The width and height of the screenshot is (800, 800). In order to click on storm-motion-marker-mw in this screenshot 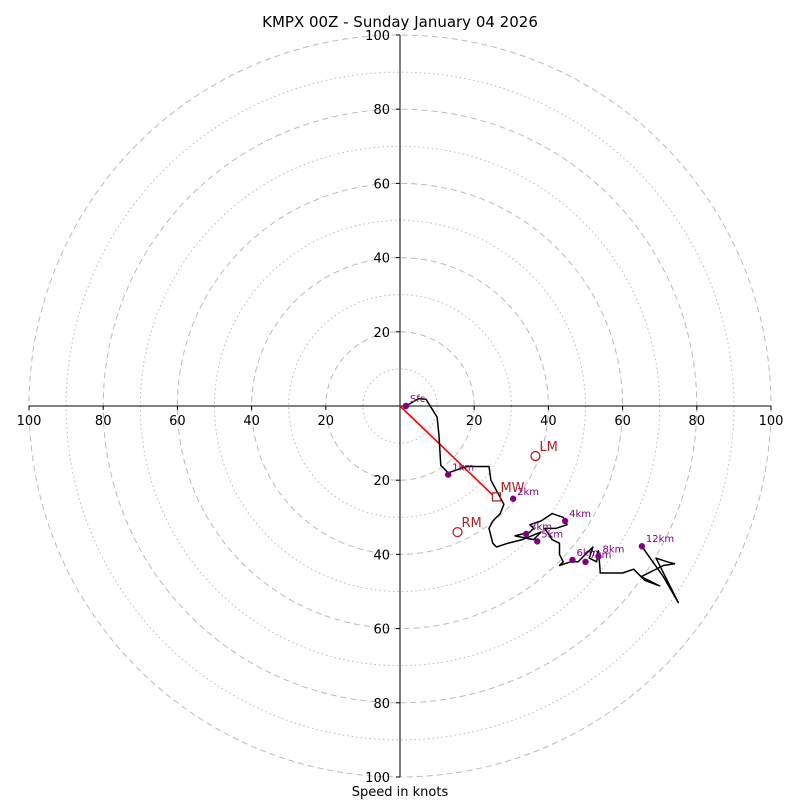, I will do `click(496, 497)`.